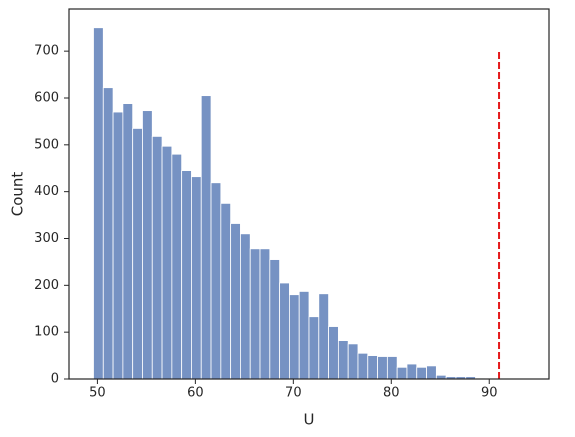 The height and width of the screenshot is (437, 575). I want to click on y-tick-label: 600, so click(46, 97).